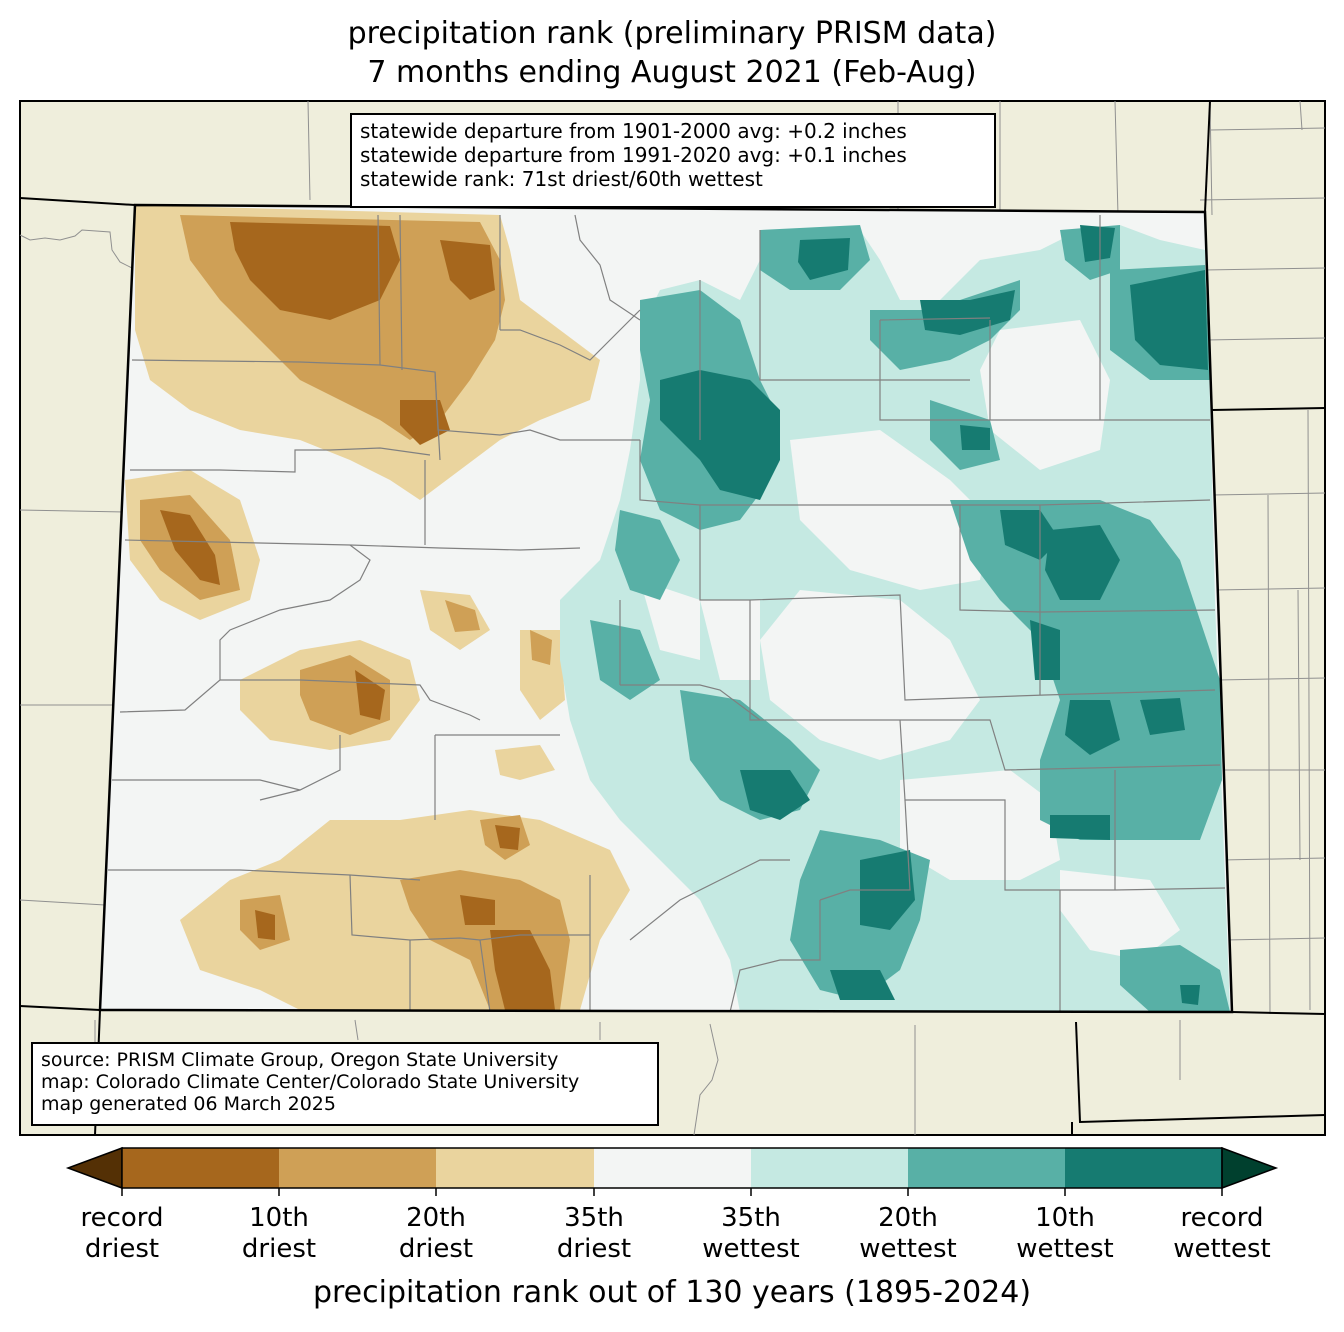 Image resolution: width=1344 pixels, height=1332 pixels. I want to click on colorbar-label-35th-wettest: 35th wettest, so click(751, 1233).